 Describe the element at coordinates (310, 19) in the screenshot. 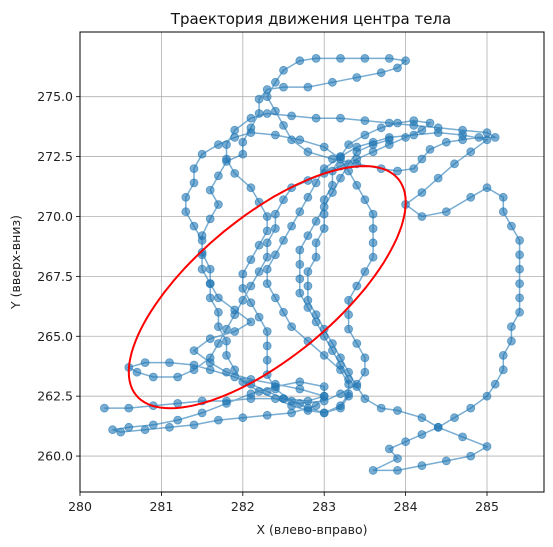

I see `chart-title: Траектория движения центра тела` at that location.